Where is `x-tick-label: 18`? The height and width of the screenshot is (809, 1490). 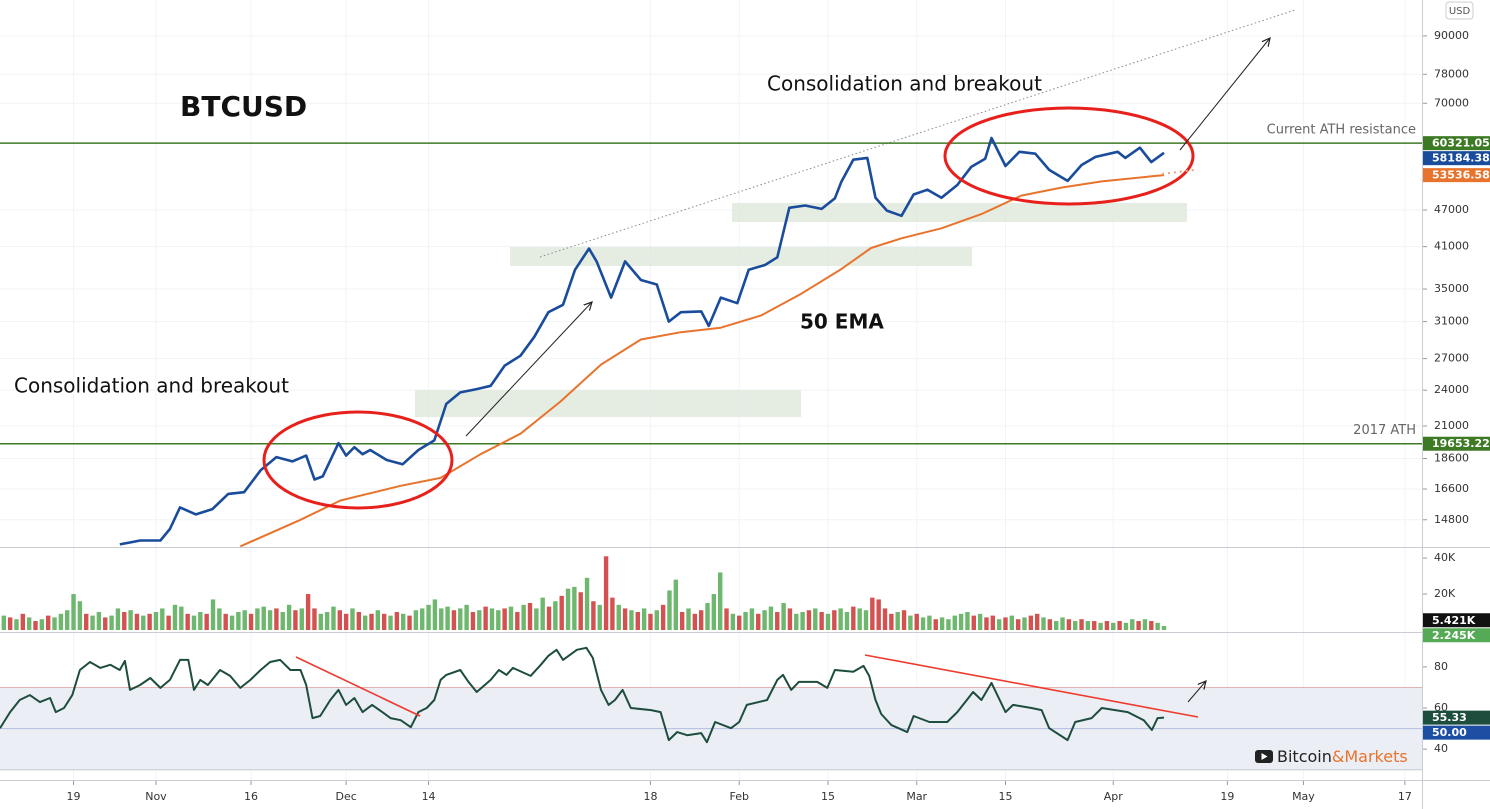 x-tick-label: 18 is located at coordinates (650, 796).